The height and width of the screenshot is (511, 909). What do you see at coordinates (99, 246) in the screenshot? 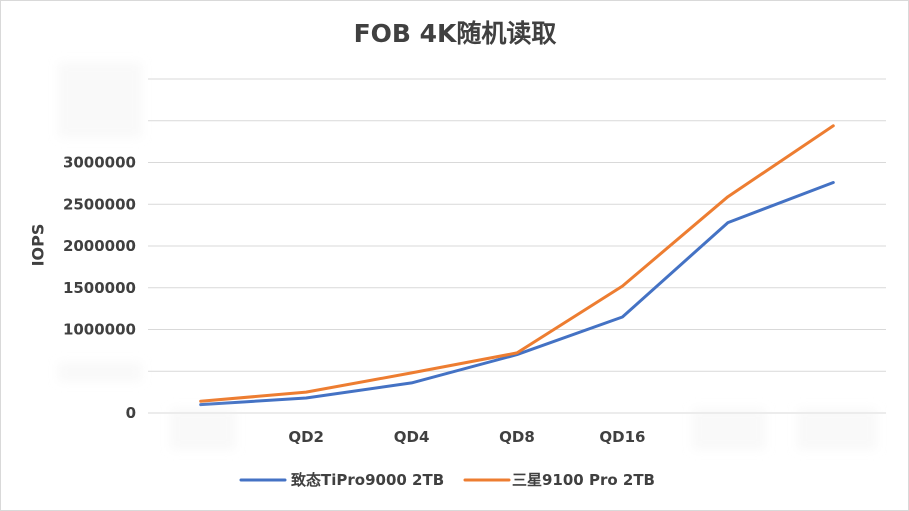
I see `y-tick-label: 2000000` at bounding box center [99, 246].